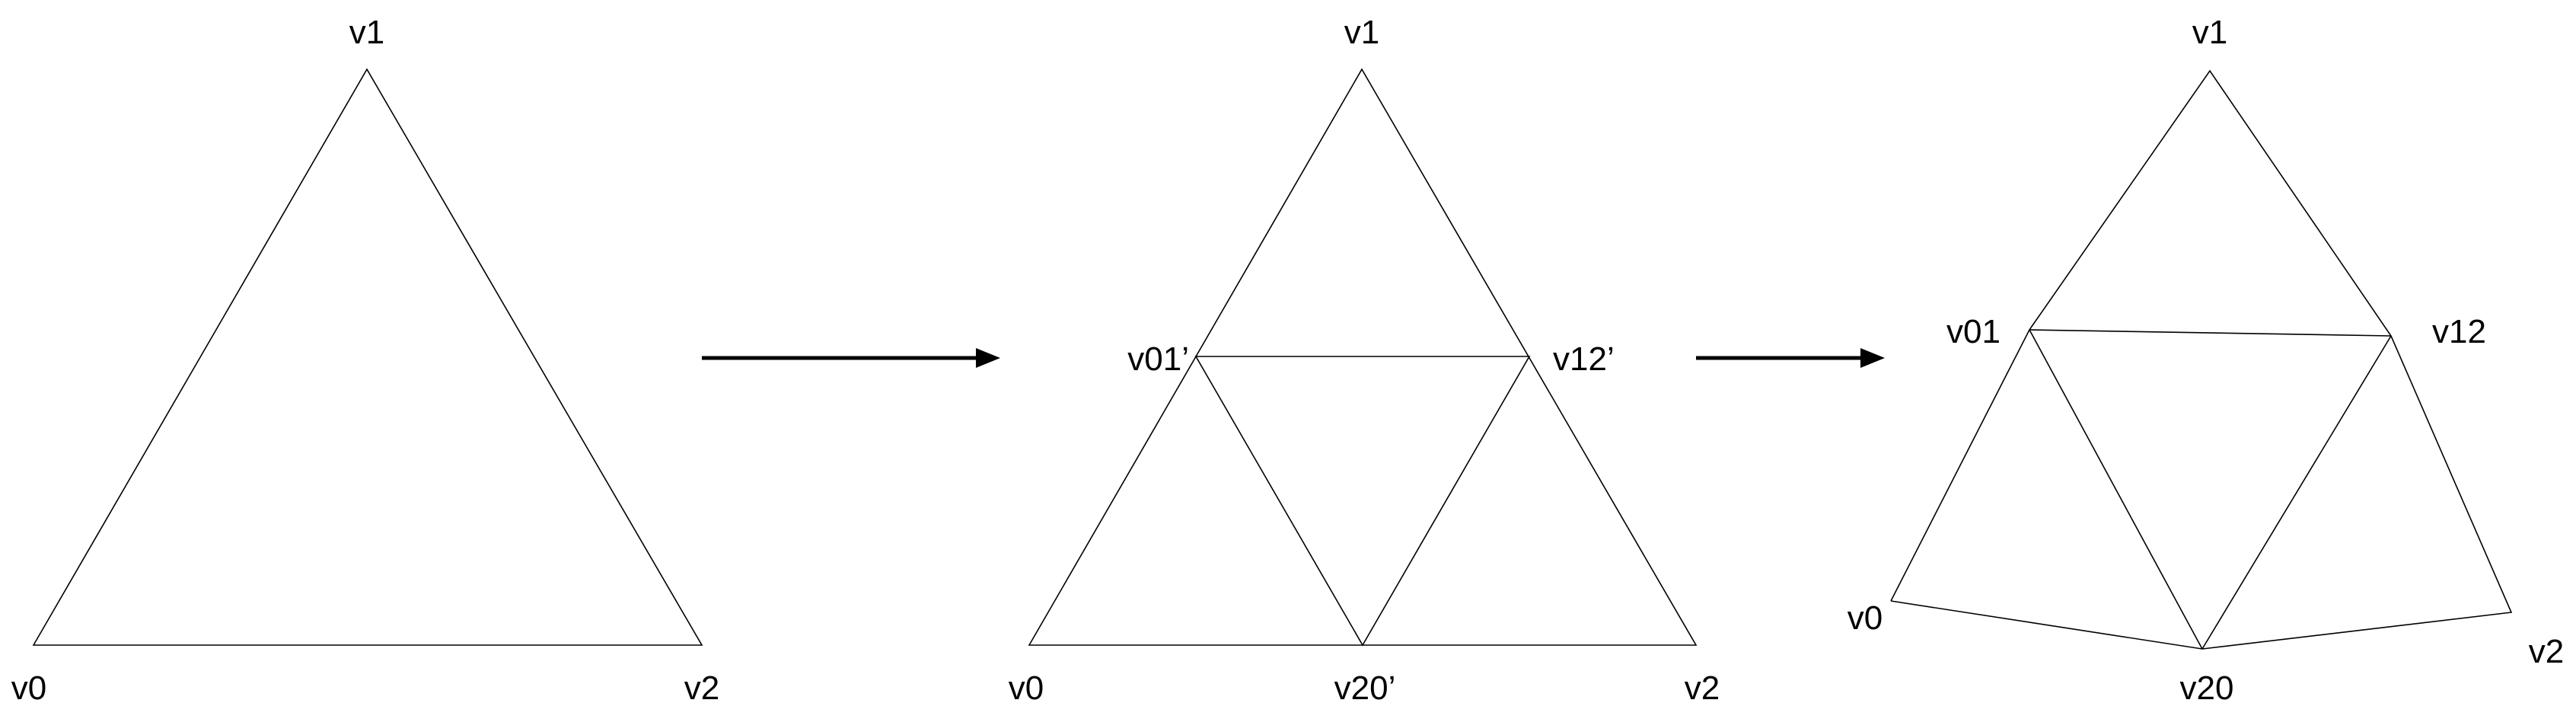 The width and height of the screenshot is (2576, 719). What do you see at coordinates (1158, 359) in the screenshot?
I see `vertex-label-v01: v01’` at bounding box center [1158, 359].